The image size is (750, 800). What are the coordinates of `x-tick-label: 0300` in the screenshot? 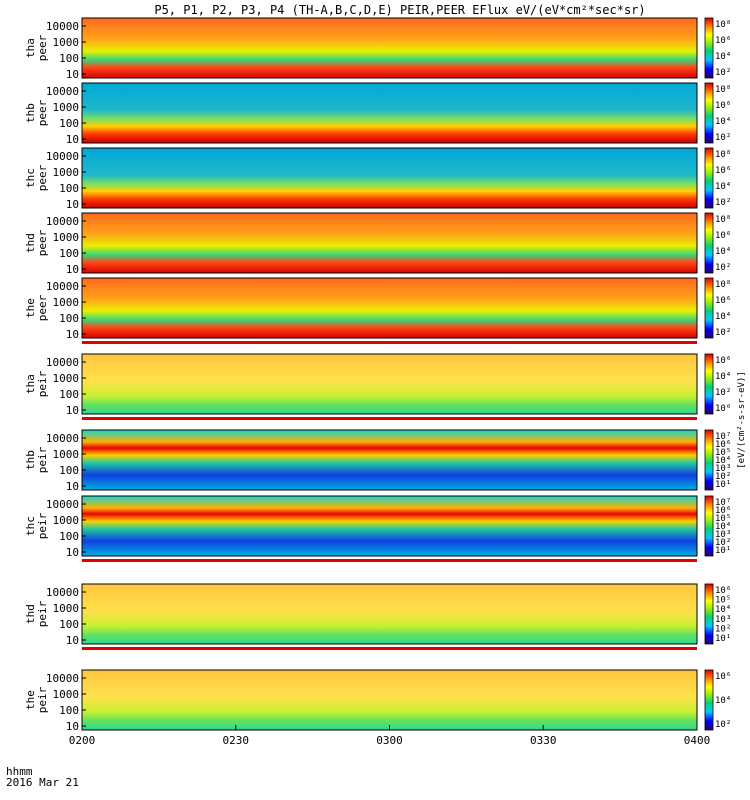 It's located at (389, 740).